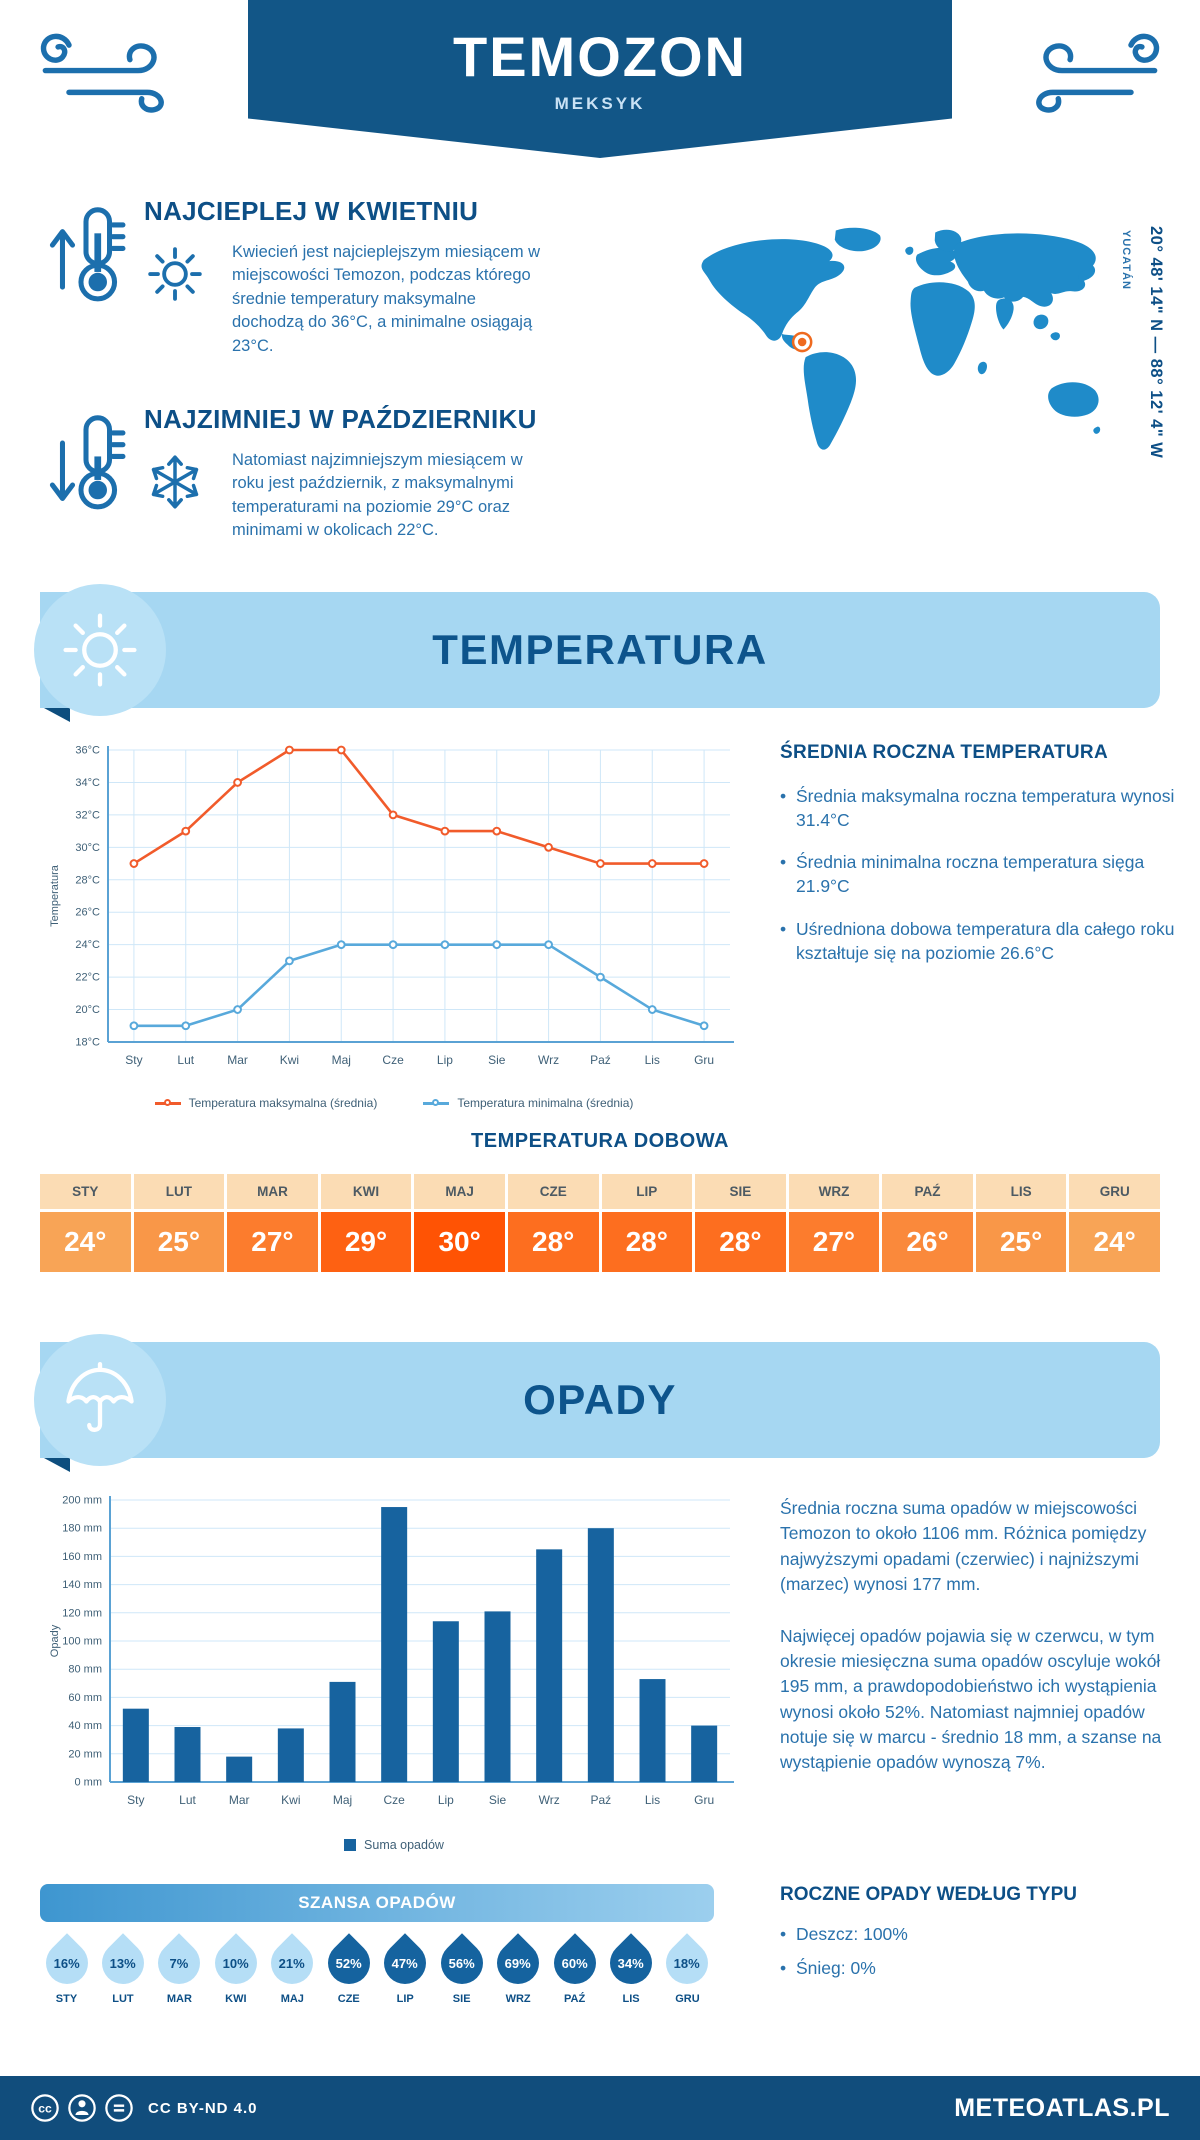  I want to click on chance-percentage: 21%, so click(292, 1963).